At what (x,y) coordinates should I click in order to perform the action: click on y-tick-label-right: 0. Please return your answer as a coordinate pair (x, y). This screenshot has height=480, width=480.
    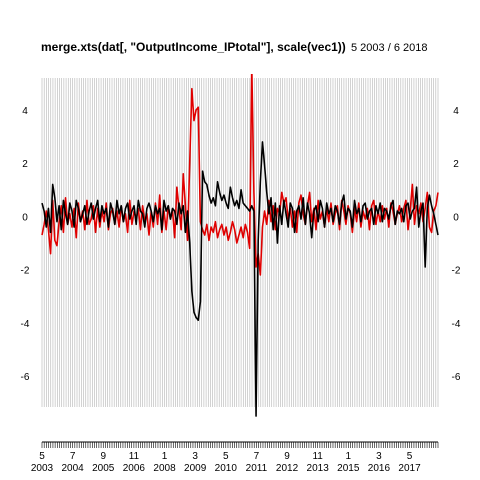
    Looking at the image, I should click on (456, 217).